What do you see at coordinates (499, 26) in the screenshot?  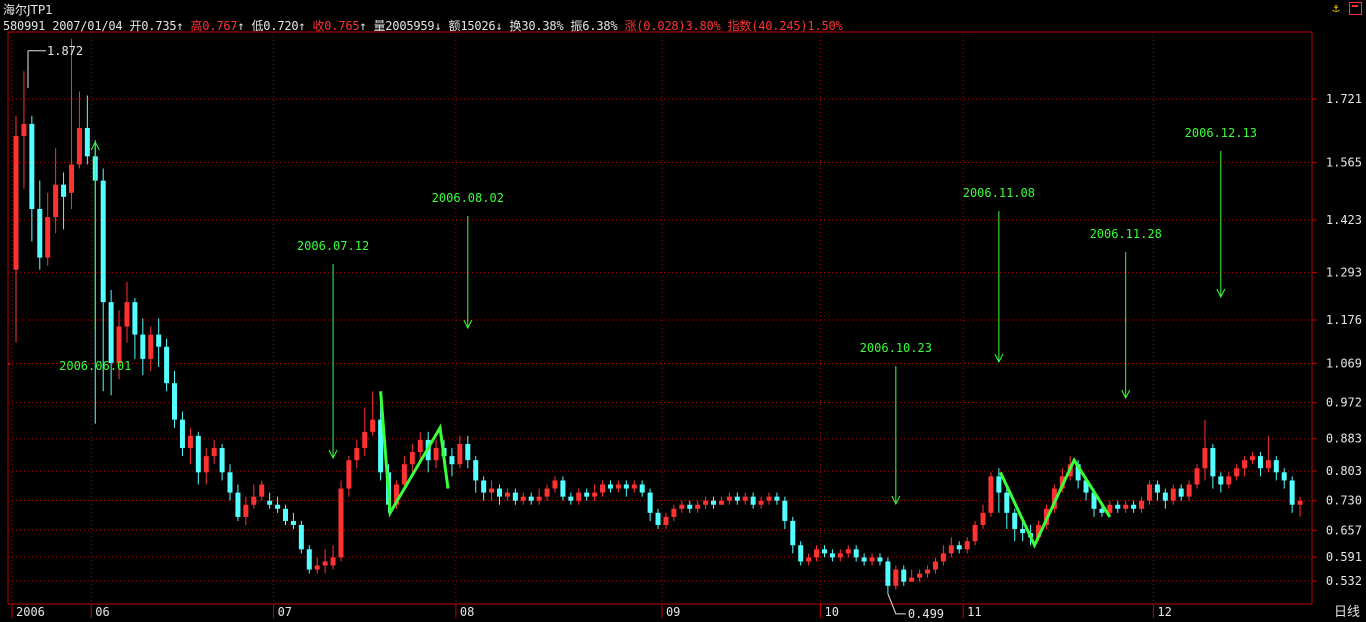 I see `amount-arrow: ↓` at bounding box center [499, 26].